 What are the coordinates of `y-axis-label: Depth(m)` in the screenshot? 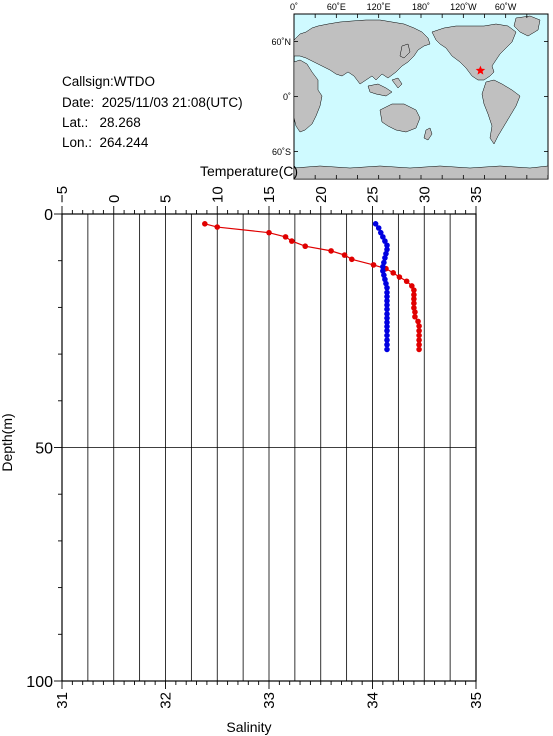 It's located at (7, 442).